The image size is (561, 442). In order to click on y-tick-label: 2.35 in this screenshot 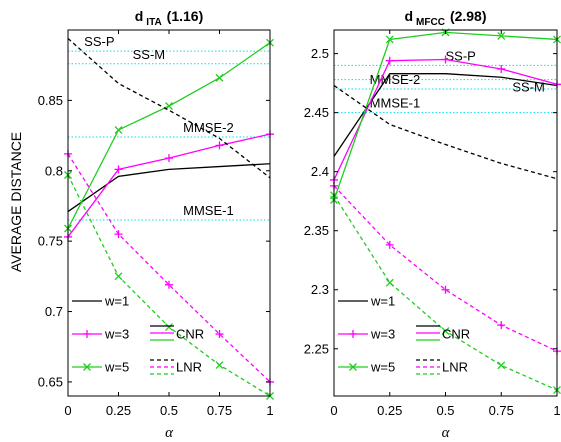, I will do `click(316, 230)`.